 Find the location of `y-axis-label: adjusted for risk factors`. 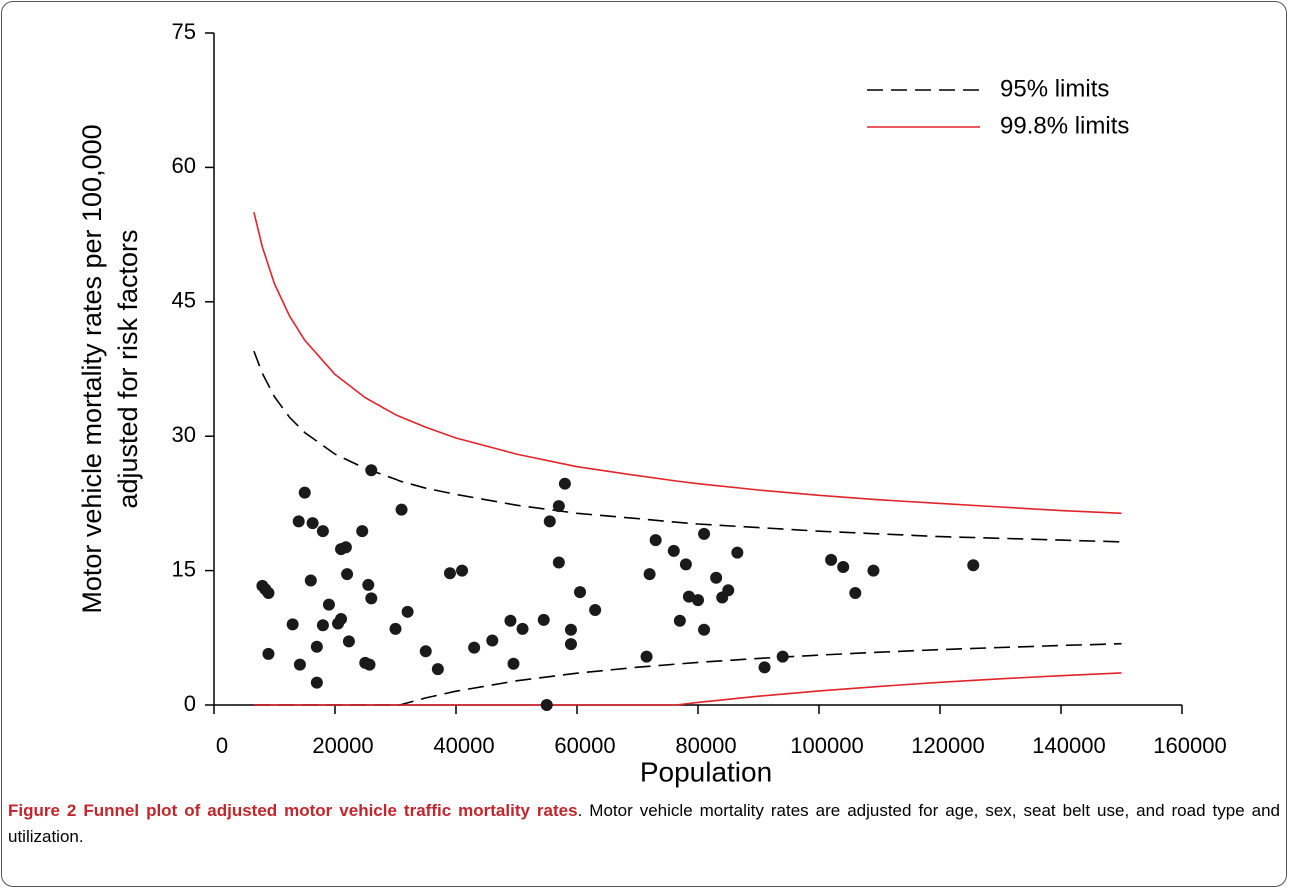

y-axis-label: adjusted for risk factors is located at coordinates (128, 368).